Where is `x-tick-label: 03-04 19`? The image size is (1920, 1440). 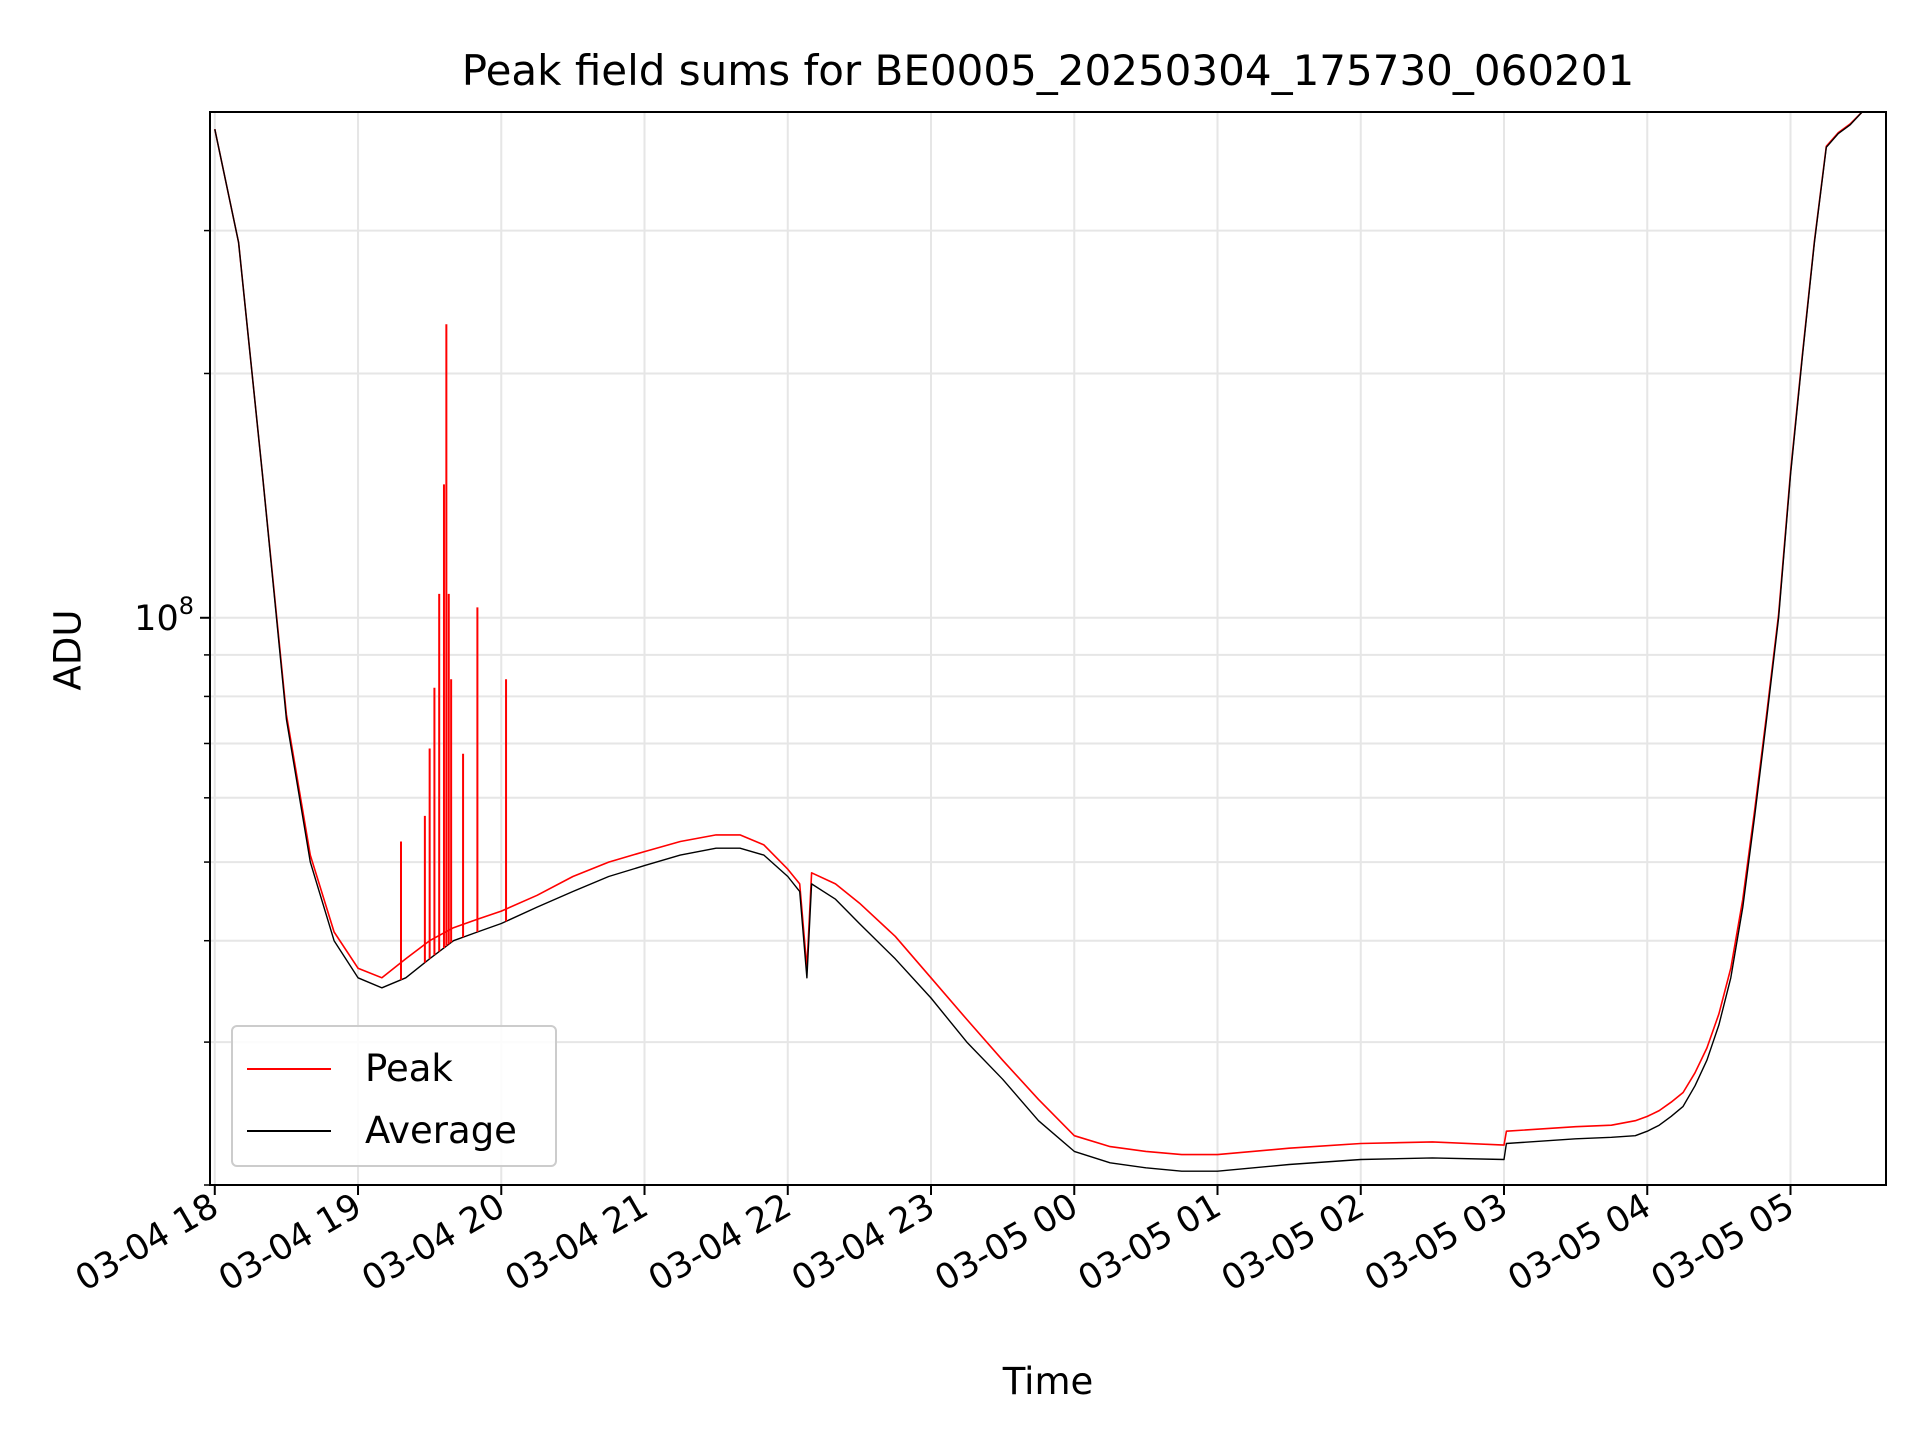 x-tick-label: 03-04 19 is located at coordinates (290, 1242).